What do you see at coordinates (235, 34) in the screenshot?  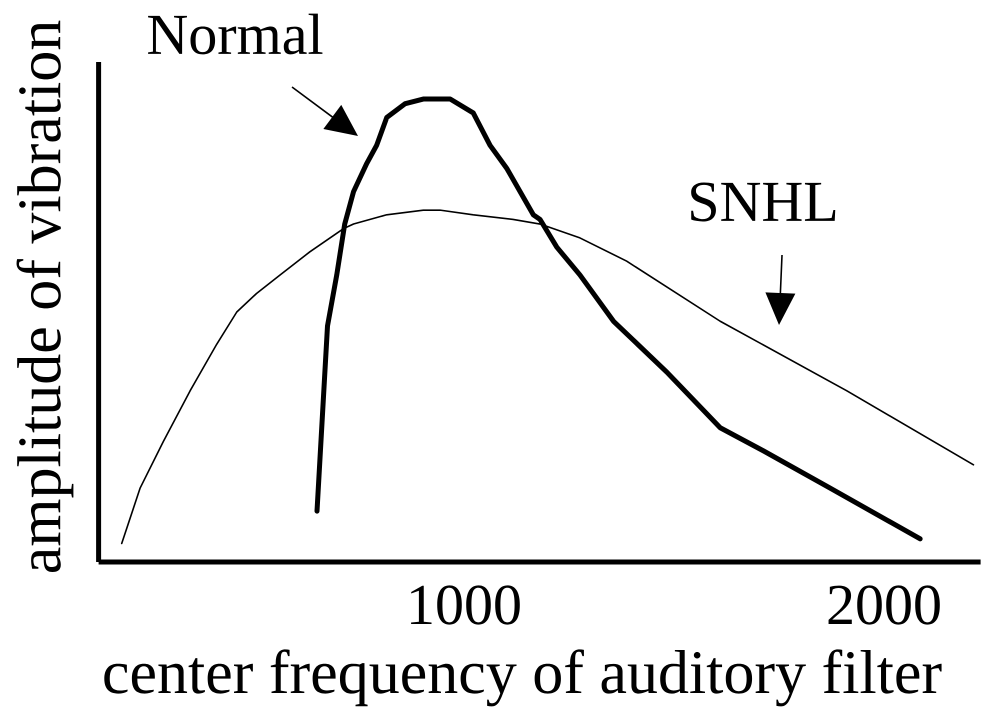 I see `series-label: Normal` at bounding box center [235, 34].